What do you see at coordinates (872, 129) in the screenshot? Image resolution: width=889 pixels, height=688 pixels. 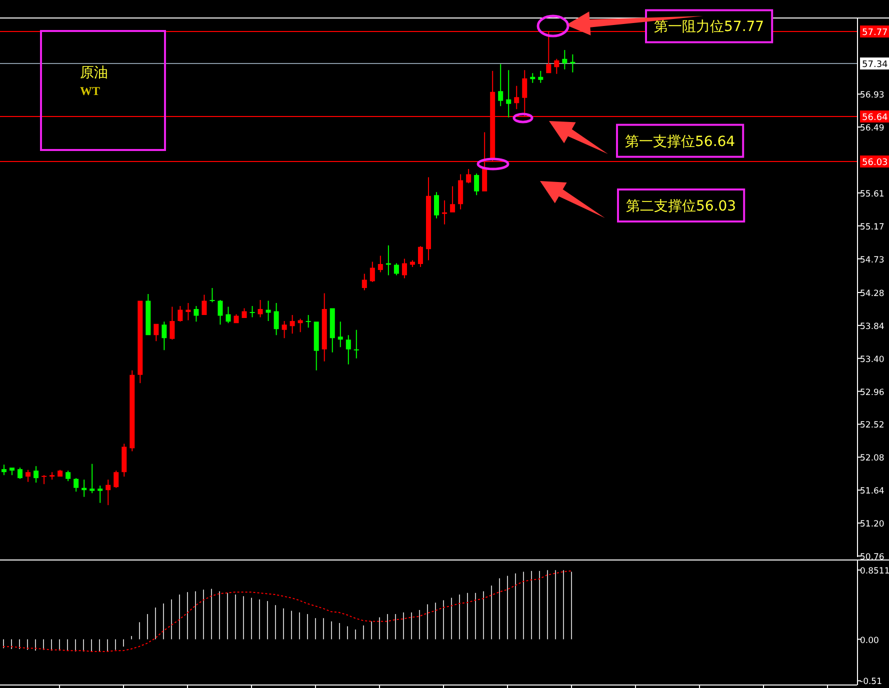 I see `y-tick-label: 56.49` at bounding box center [872, 129].